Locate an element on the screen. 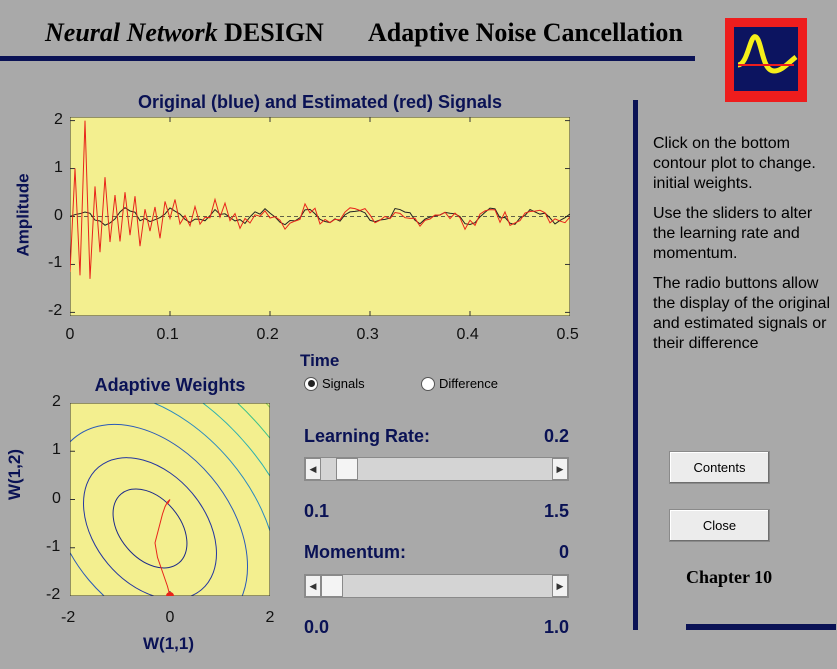 The image size is (837, 669). brand-italic: Neural Network is located at coordinates (131, 32).